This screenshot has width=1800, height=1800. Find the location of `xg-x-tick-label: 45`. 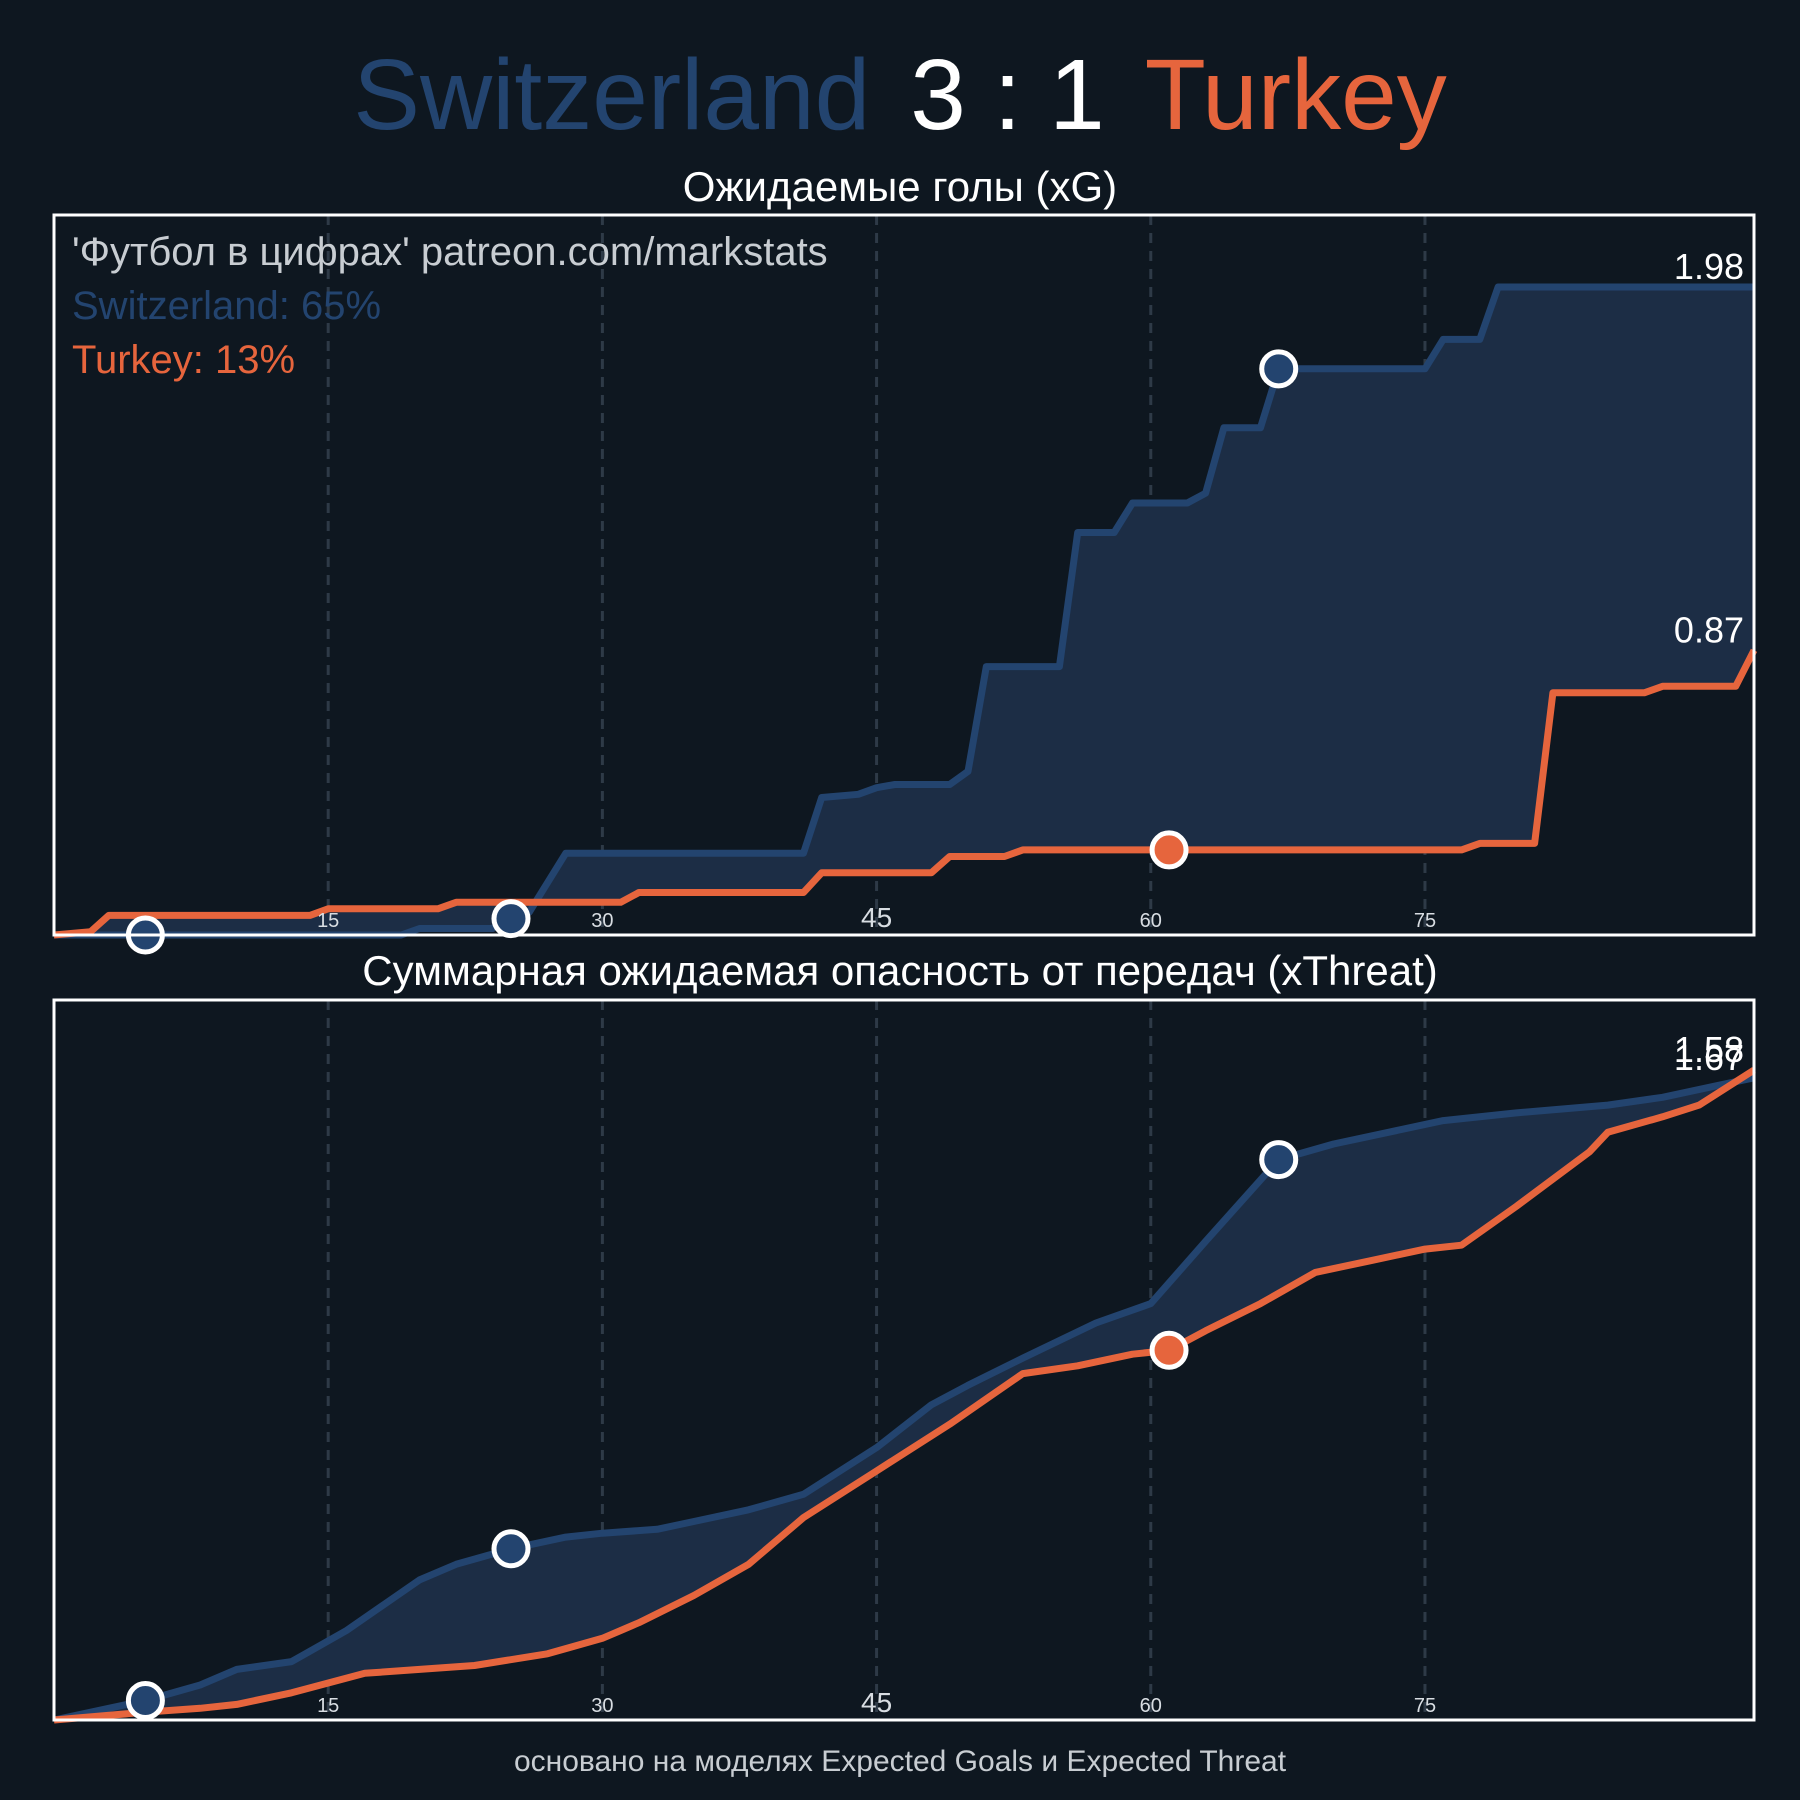

xg-x-tick-label: 45 is located at coordinates (876, 917).